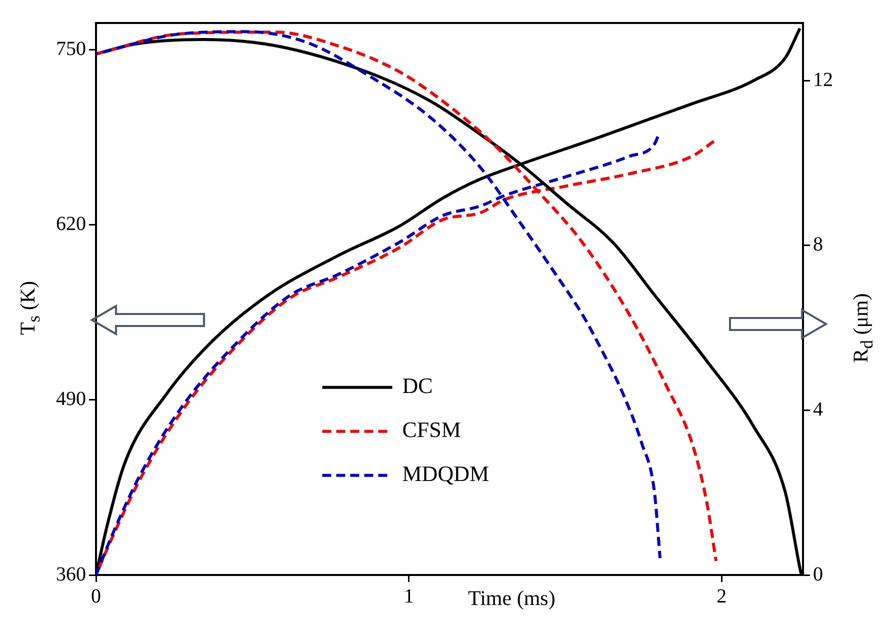 The height and width of the screenshot is (620, 889). What do you see at coordinates (431, 429) in the screenshot?
I see `legend-label: CFSM` at bounding box center [431, 429].